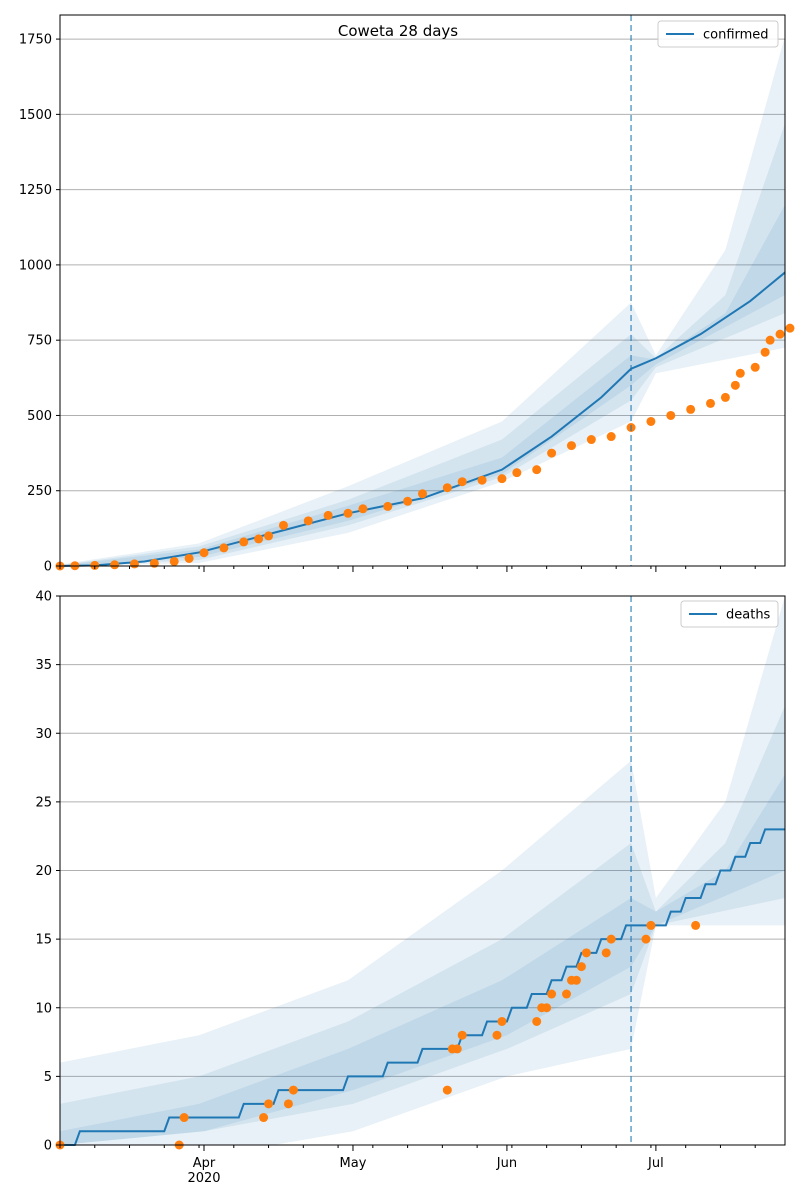 This screenshot has width=800, height=1200. What do you see at coordinates (203, 1178) in the screenshot?
I see `x-tick-year-label: 2020` at bounding box center [203, 1178].